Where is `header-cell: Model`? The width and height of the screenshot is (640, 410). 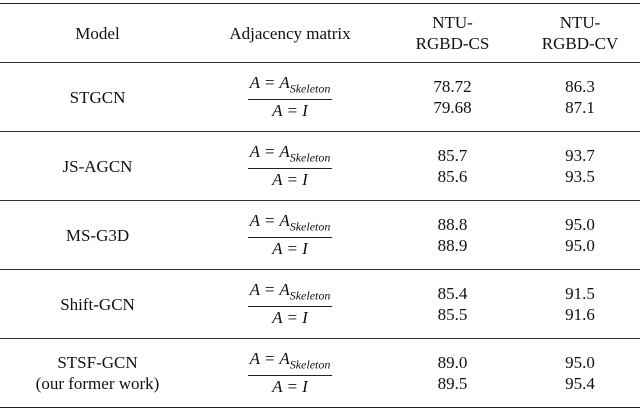 header-cell: Model is located at coordinates (97, 33).